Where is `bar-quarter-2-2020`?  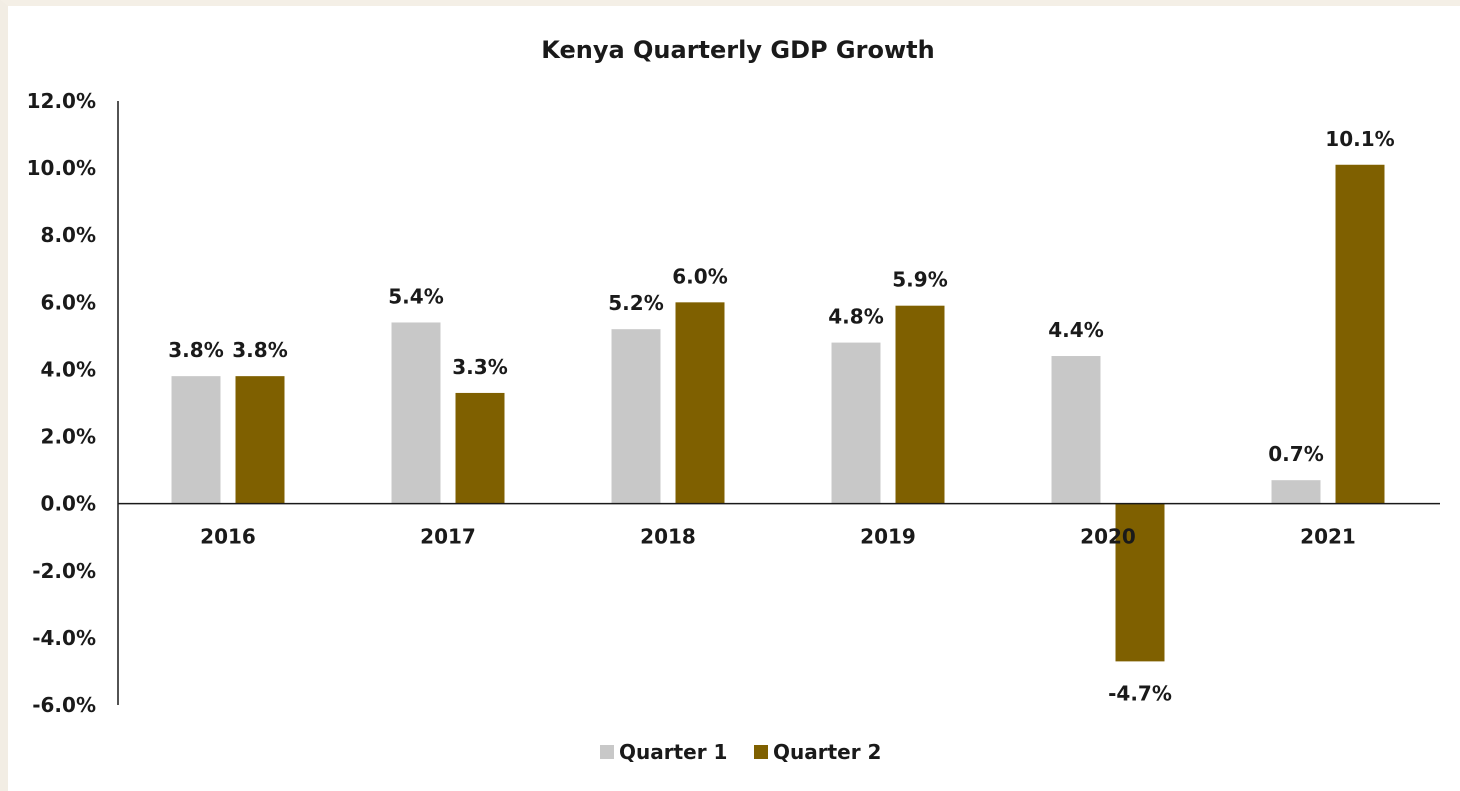
bar-quarter-2-2020 is located at coordinates (1140, 582).